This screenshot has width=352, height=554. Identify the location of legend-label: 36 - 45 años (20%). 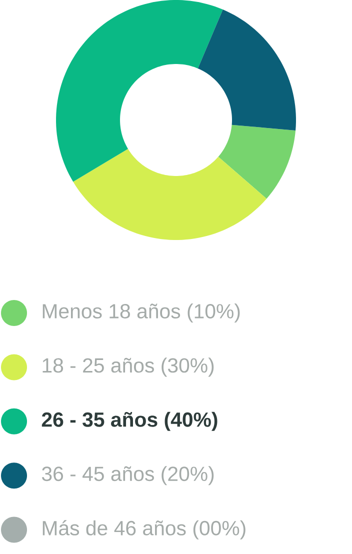
(128, 476).